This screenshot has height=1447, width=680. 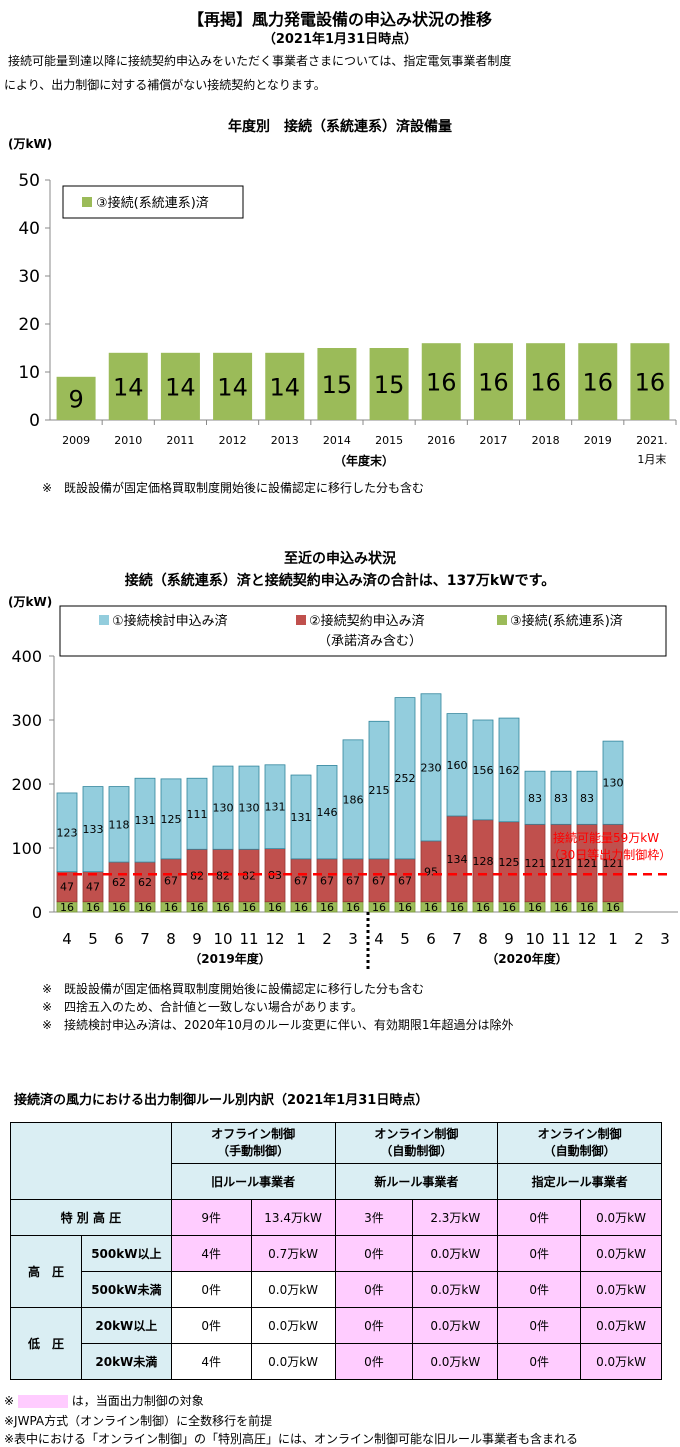 I want to click on chart2-x-tick-label: 8, so click(x=483, y=939).